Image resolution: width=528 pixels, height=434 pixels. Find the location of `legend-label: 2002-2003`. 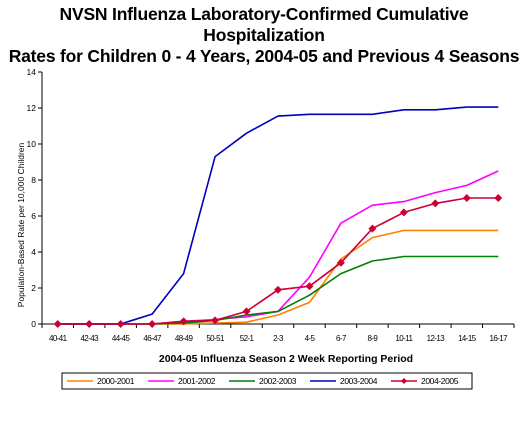

legend-label: 2002-2003 is located at coordinates (278, 381).